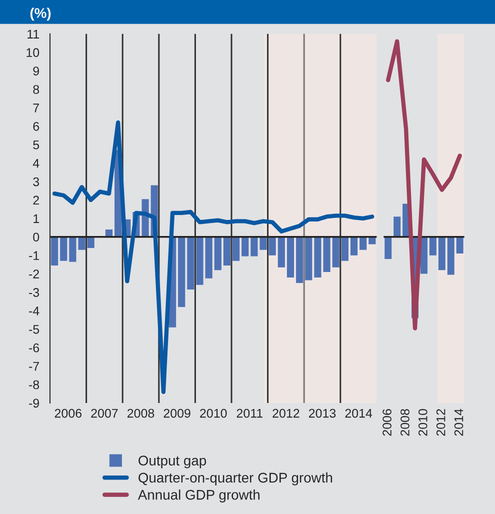 This screenshot has height=514, width=495. I want to click on y-tick-label: 2, so click(36, 200).